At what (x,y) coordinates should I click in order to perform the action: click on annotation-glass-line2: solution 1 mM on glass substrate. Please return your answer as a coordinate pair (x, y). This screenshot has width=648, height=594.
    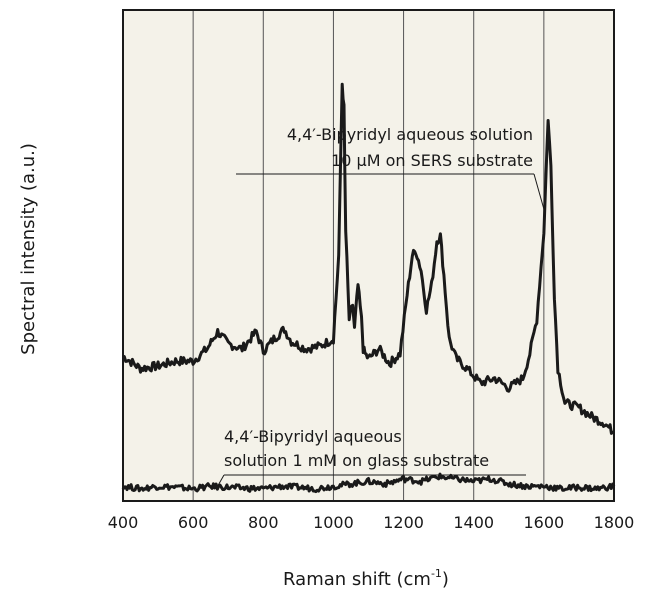
    Looking at the image, I should click on (356, 460).